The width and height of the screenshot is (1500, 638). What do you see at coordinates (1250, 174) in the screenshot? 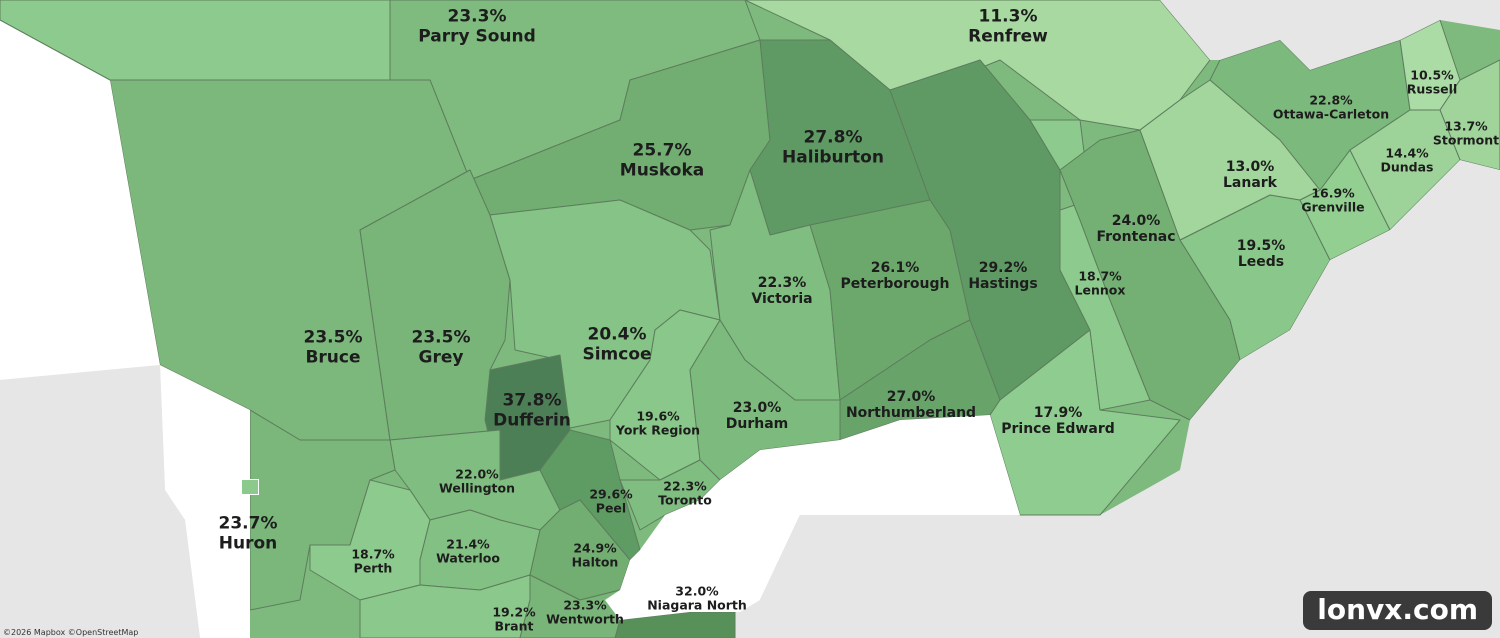
I see `label-lanark: 13.0% Lanark` at bounding box center [1250, 174].